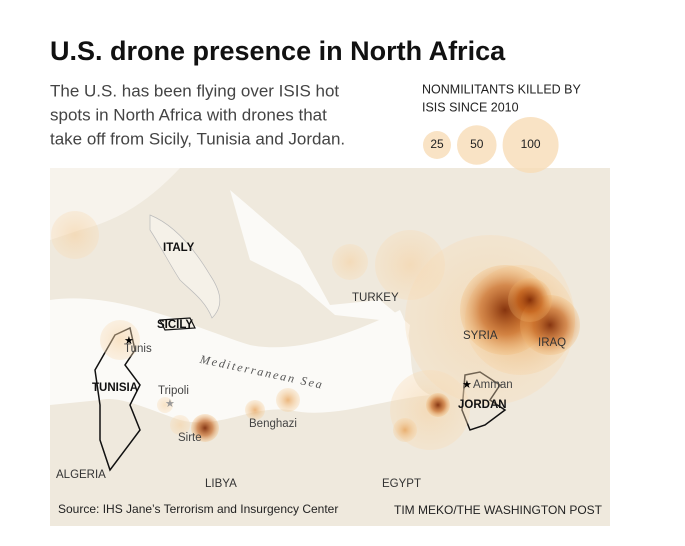 This screenshot has height=546, width=685. I want to click on map-label: Sirte, so click(190, 438).